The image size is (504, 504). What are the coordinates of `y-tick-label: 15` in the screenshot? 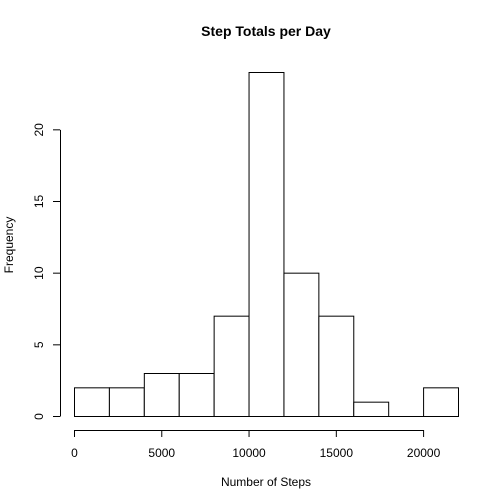 It's located at (39, 202).